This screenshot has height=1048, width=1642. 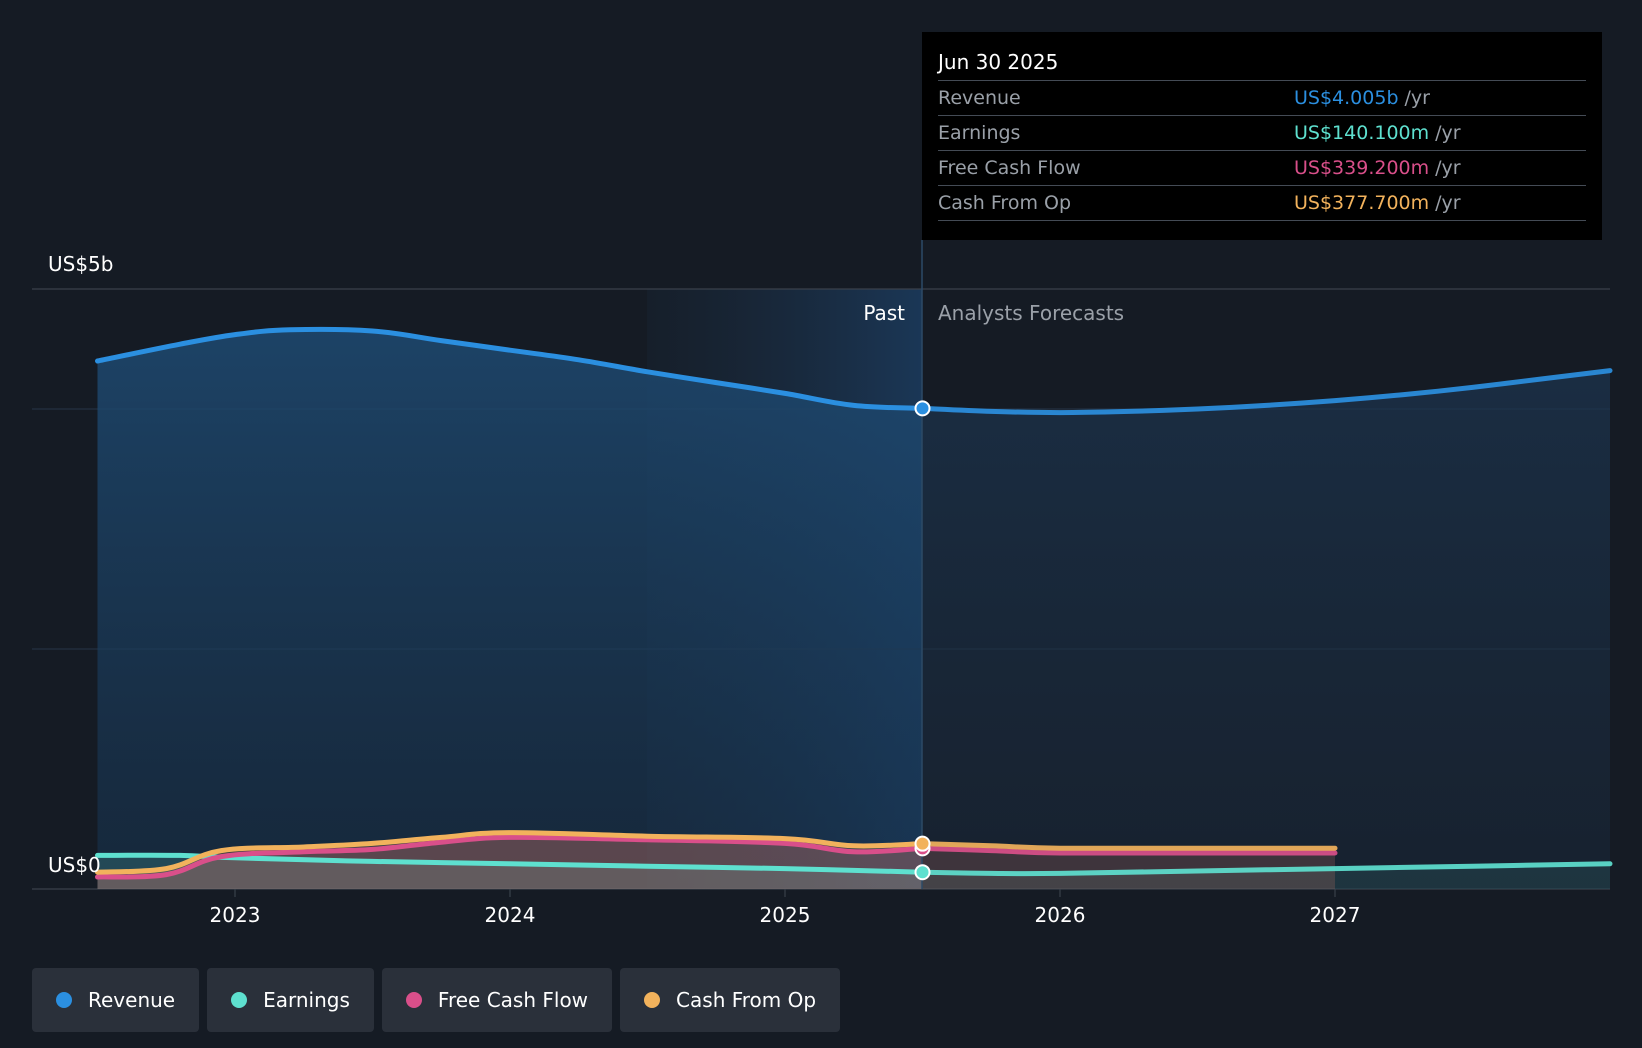 What do you see at coordinates (1346, 98) in the screenshot?
I see `tooltip-value: US$4.005b` at bounding box center [1346, 98].